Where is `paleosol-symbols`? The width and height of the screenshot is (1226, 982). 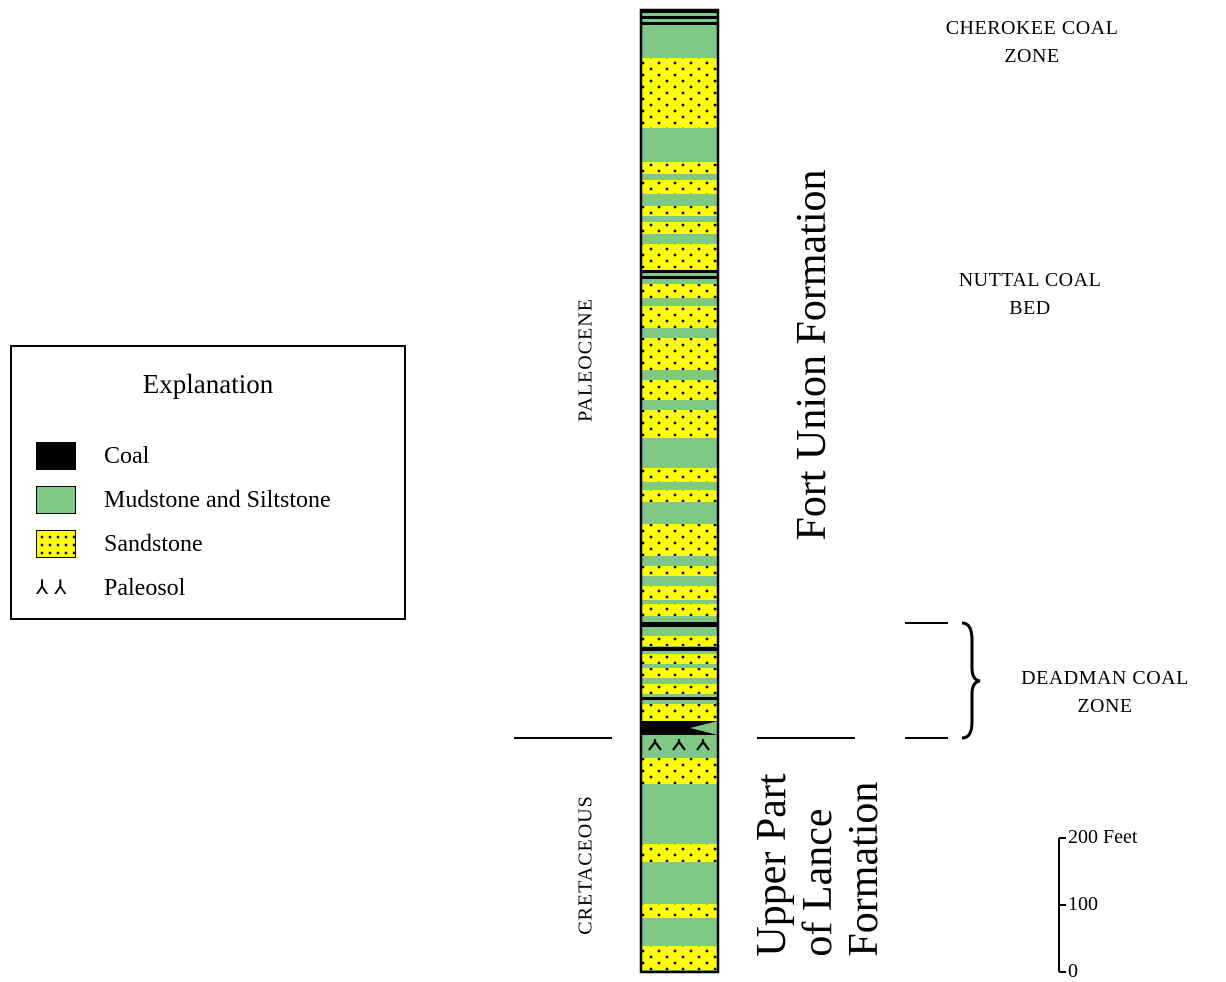 paleosol-symbols is located at coordinates (679, 745).